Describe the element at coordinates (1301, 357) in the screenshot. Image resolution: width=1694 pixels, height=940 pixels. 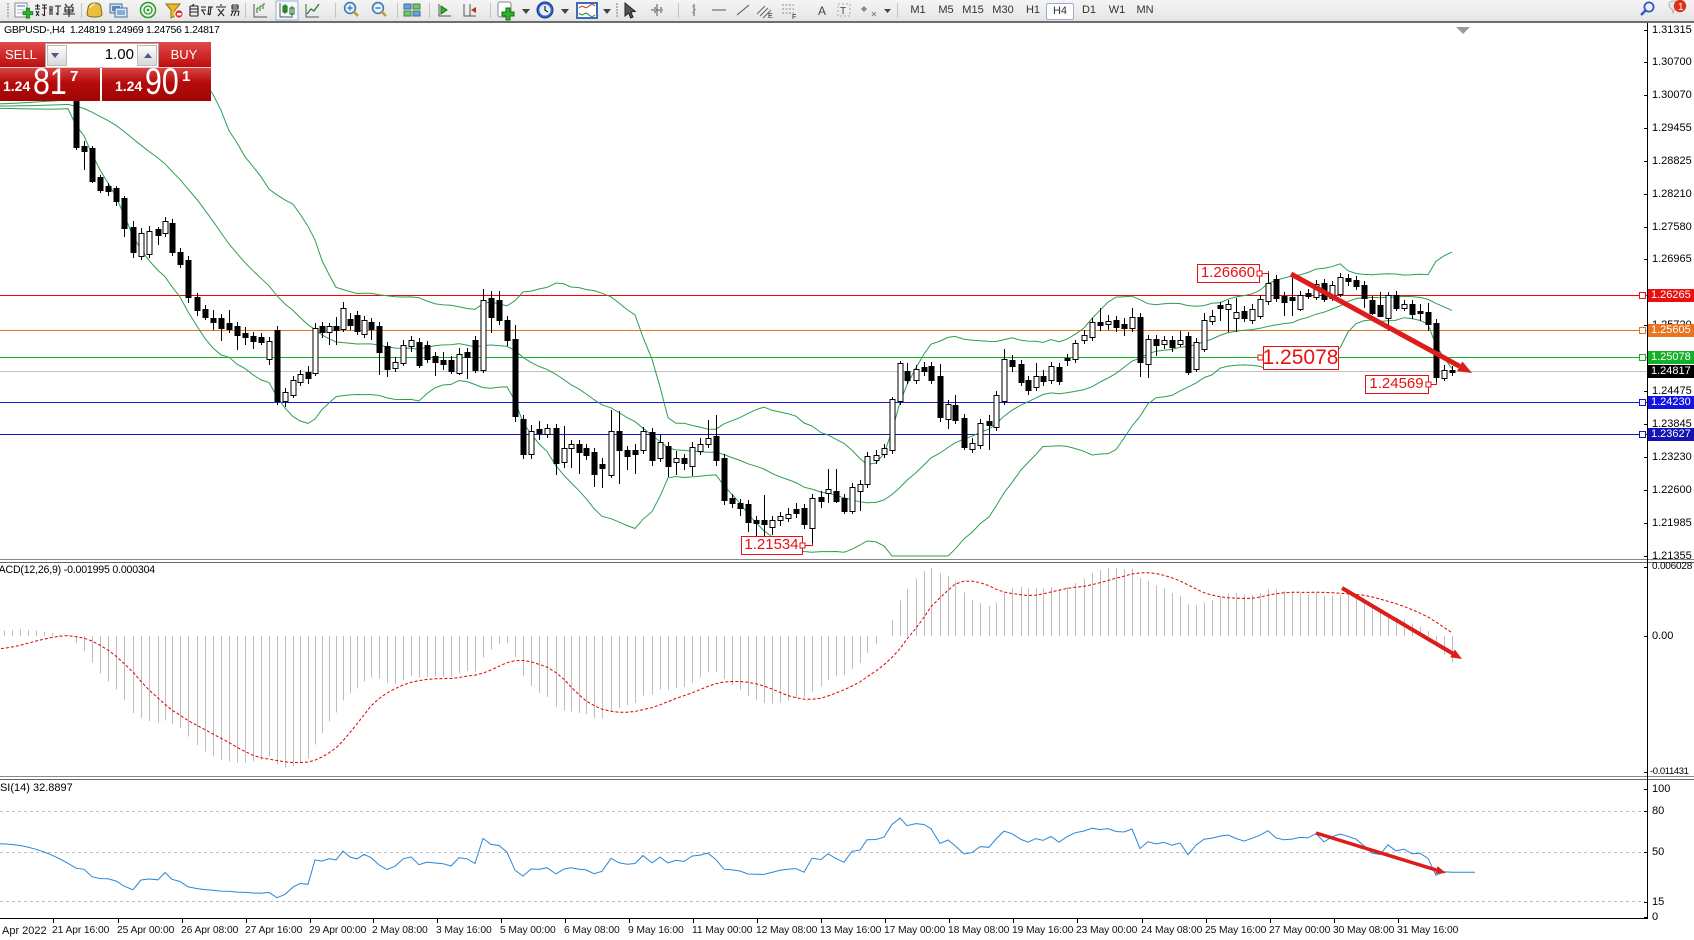
I see `svg-text: 1.25078` at that location.